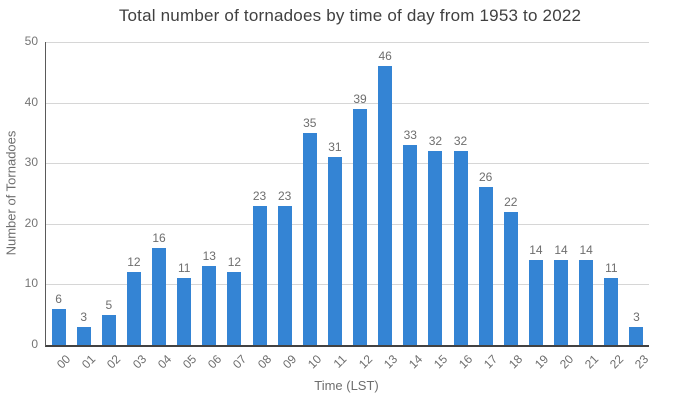  I want to click on x-tick-label: 10, so click(315, 362).